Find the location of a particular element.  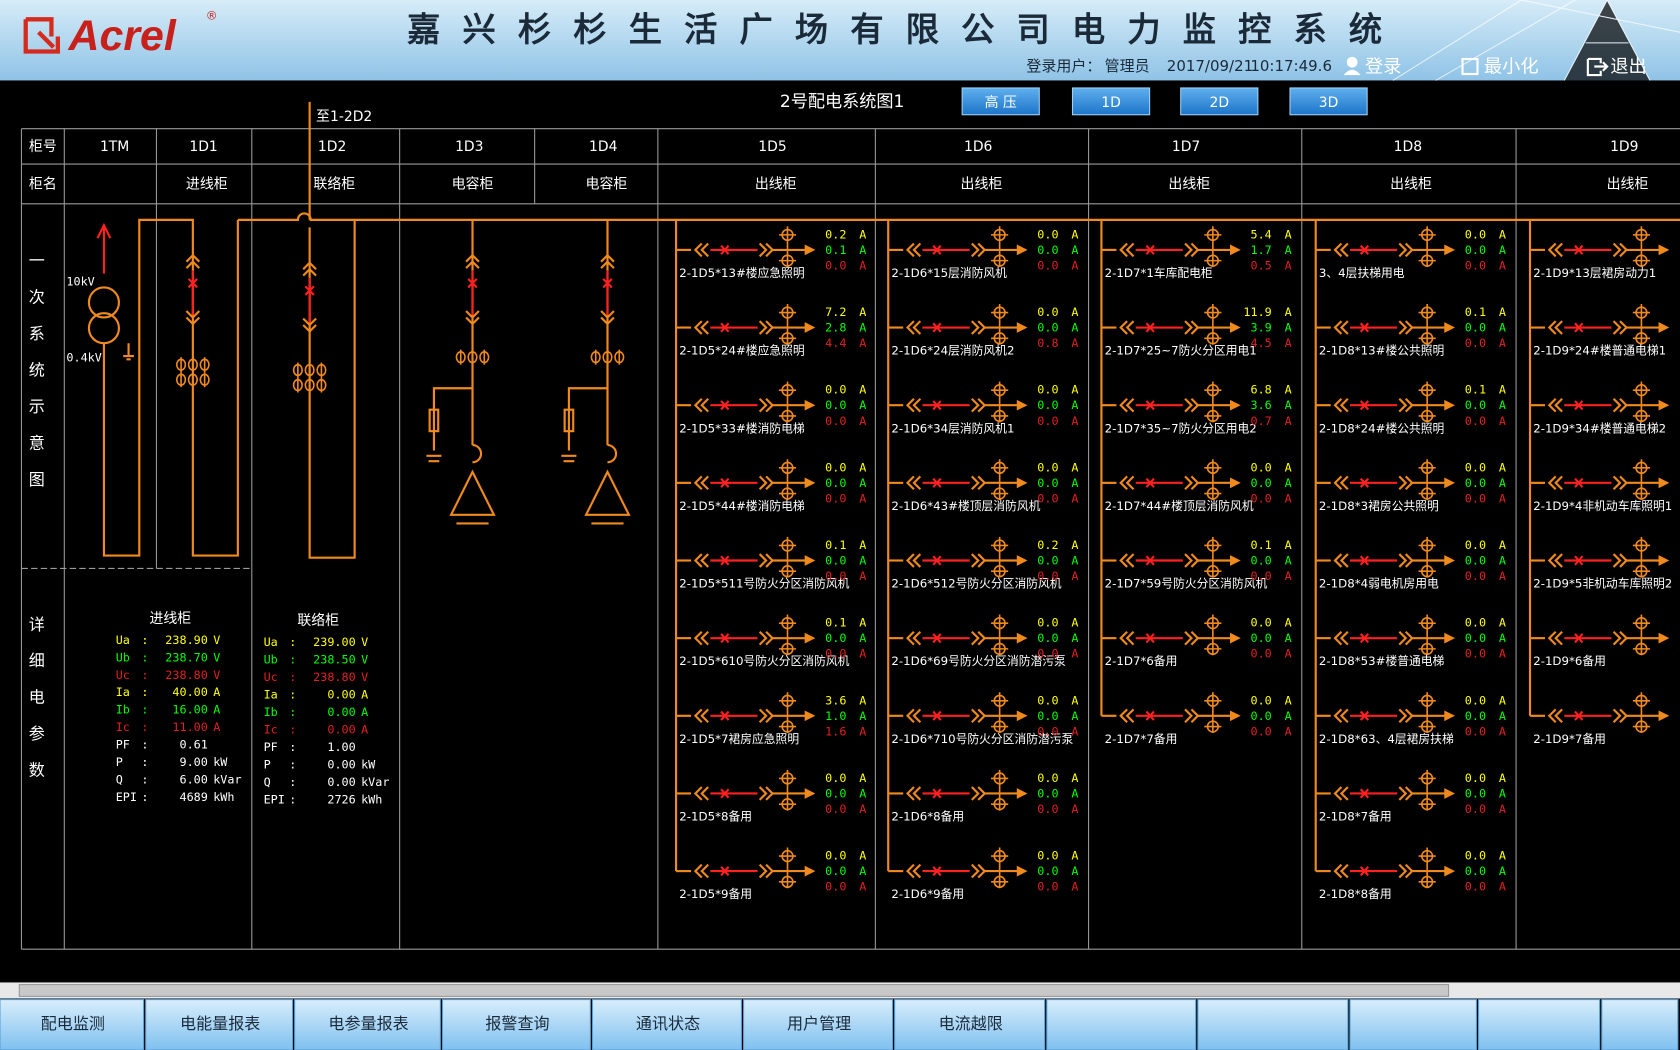

nav-tab-text: 电参量报表 is located at coordinates (368, 1023).